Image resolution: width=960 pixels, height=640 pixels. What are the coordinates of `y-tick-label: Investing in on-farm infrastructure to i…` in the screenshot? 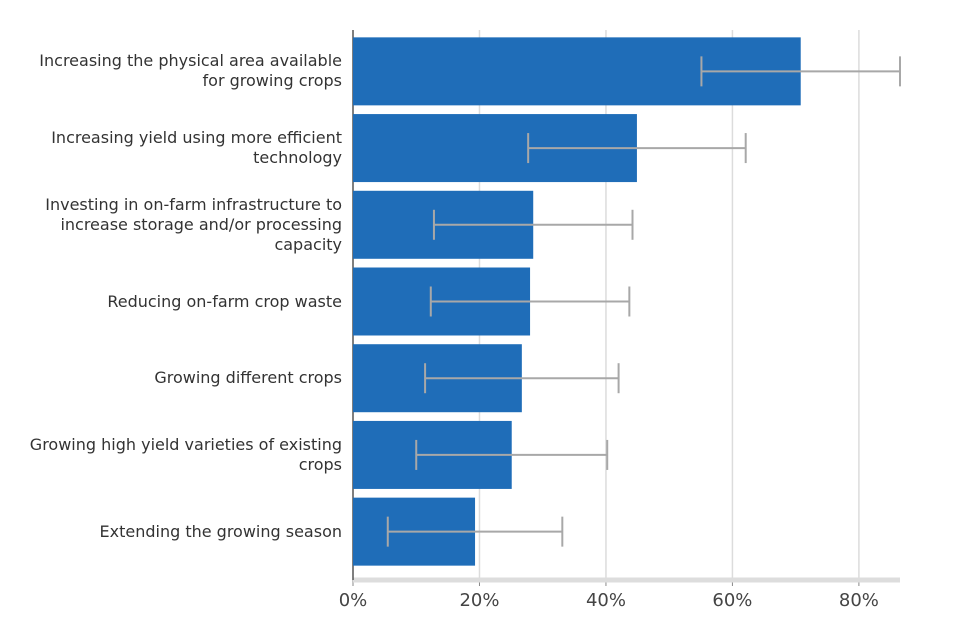 It's located at (193, 224).